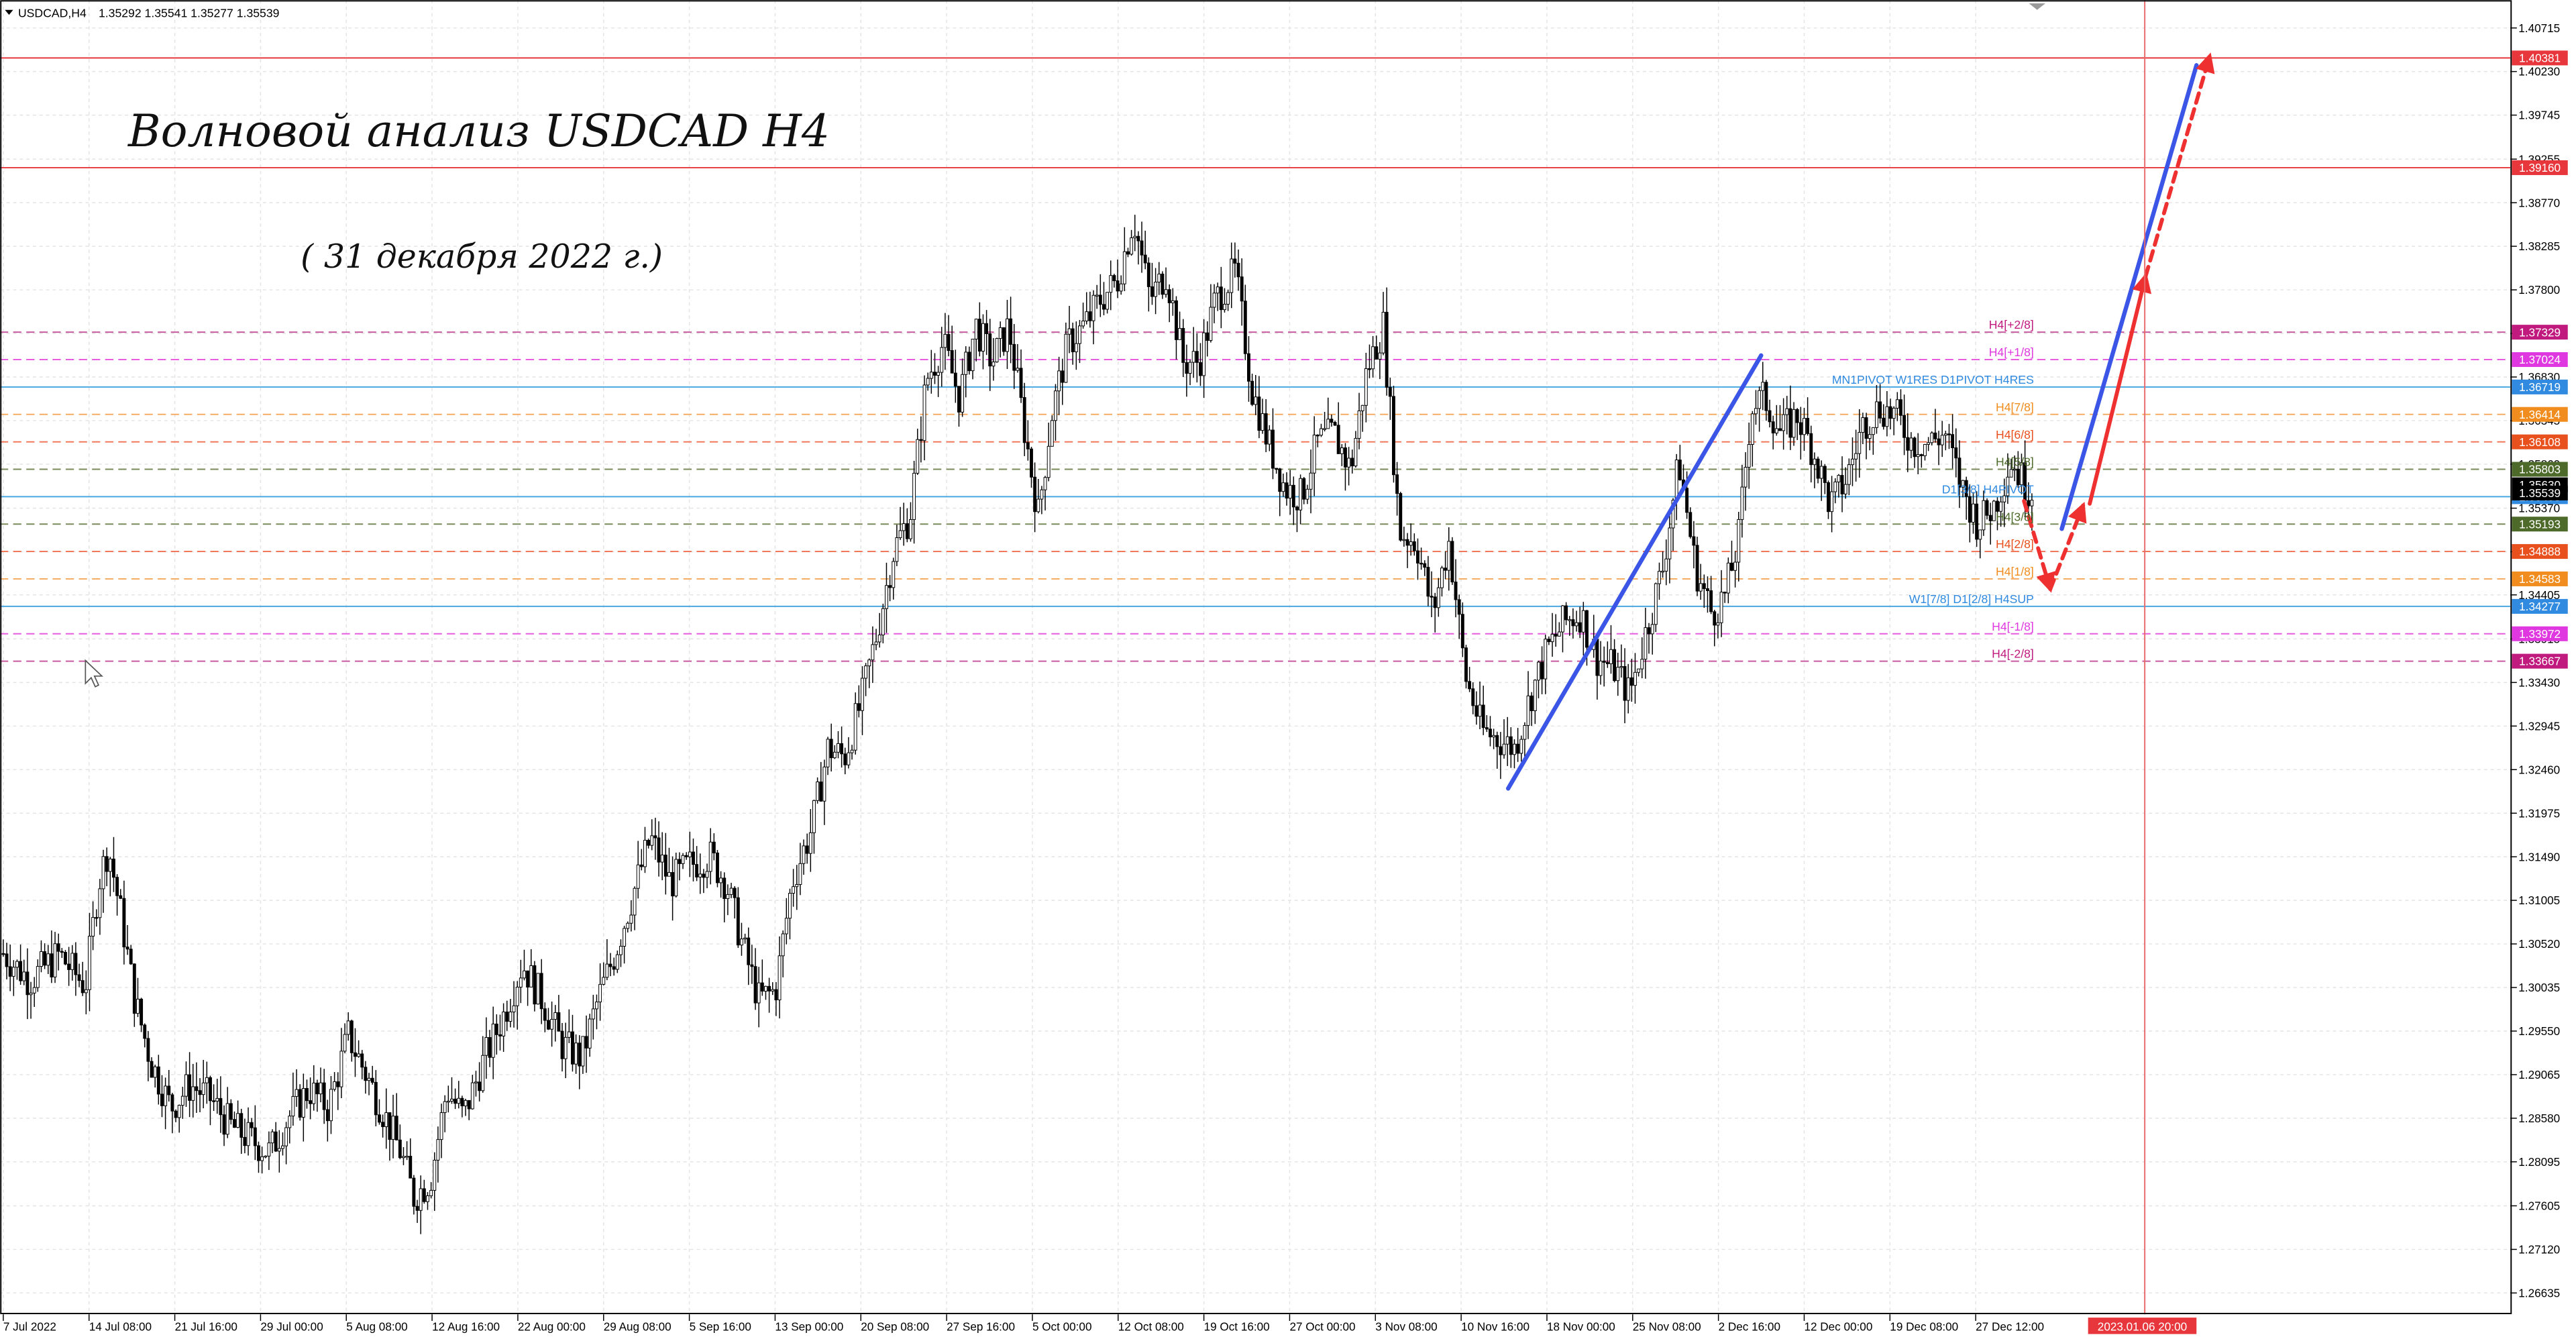  Describe the element at coordinates (120, 1327) in the screenshot. I see `time-tick-label: 14 Jul 08:00` at that location.